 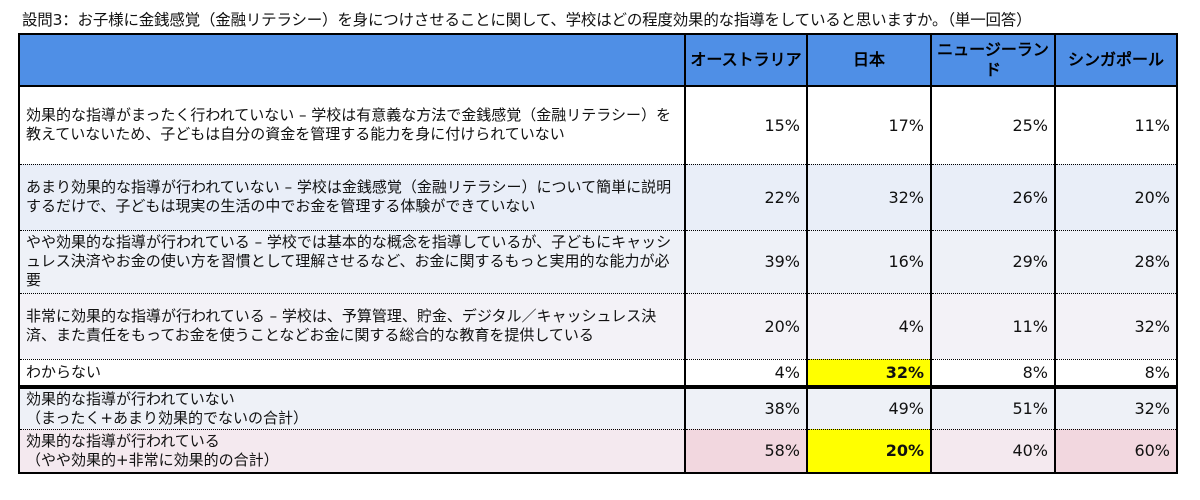 What do you see at coordinates (993, 451) in the screenshot?
I see `value-cell: 40%` at bounding box center [993, 451].